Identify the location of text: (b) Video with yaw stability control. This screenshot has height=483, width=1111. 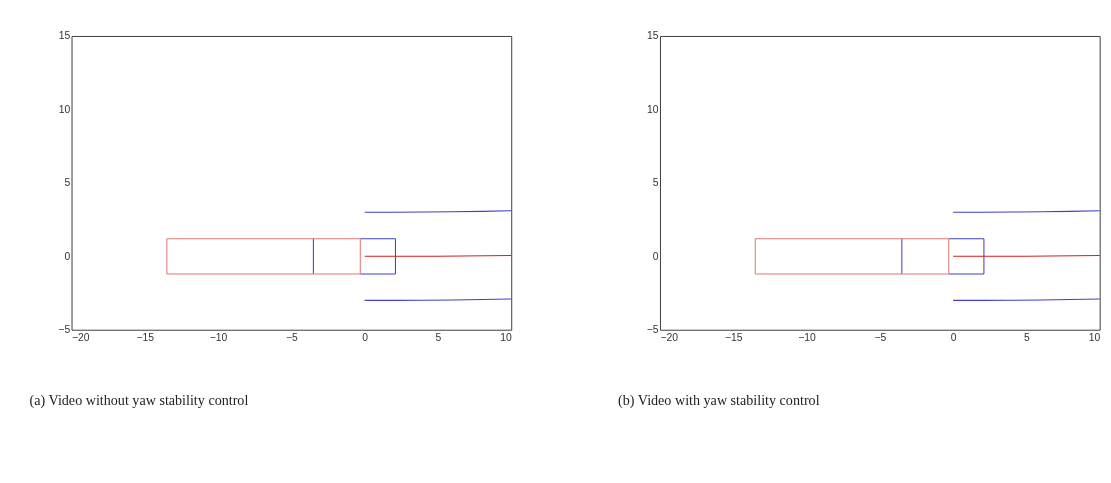
(719, 401).